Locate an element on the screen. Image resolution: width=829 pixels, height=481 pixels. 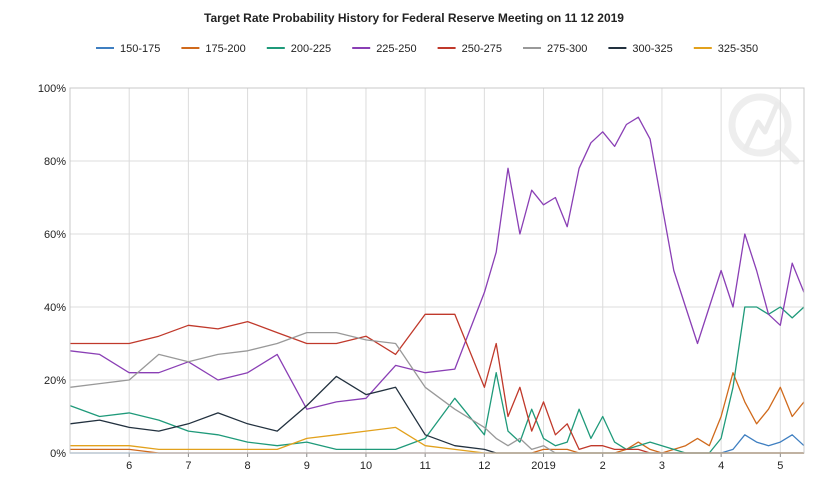
legend-item: 225-250 is located at coordinates (384, 49).